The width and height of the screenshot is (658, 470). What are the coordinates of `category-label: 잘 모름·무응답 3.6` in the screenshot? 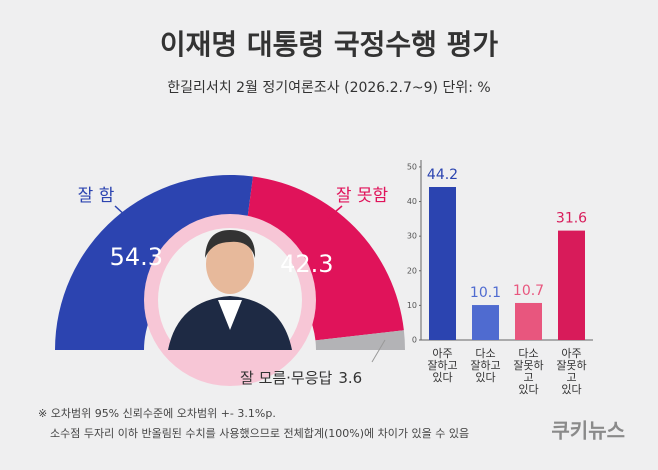 It's located at (301, 378).